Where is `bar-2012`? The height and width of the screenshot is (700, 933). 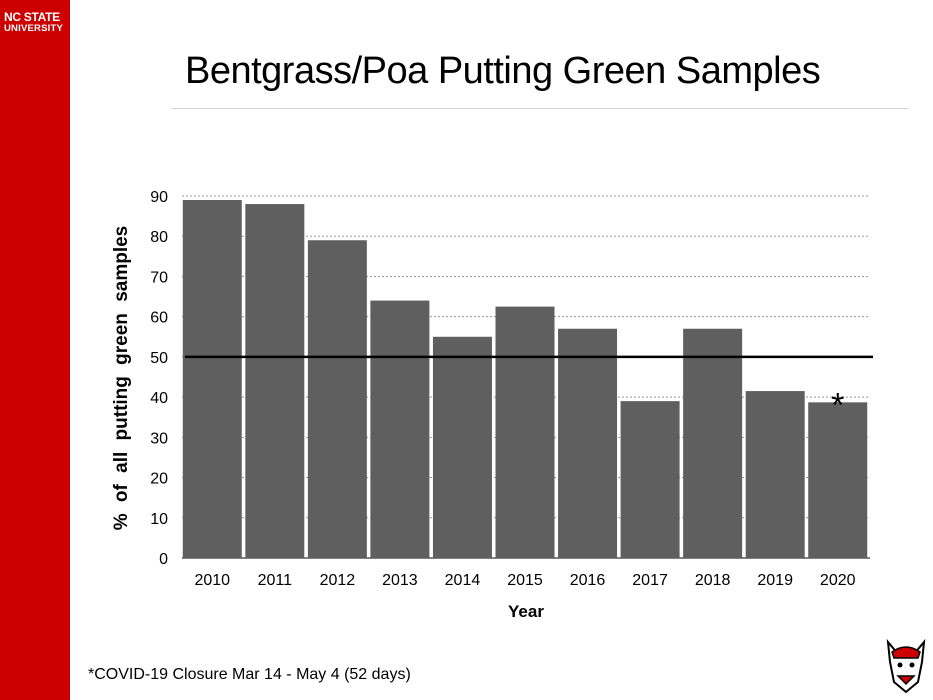
bar-2012 is located at coordinates (337, 399).